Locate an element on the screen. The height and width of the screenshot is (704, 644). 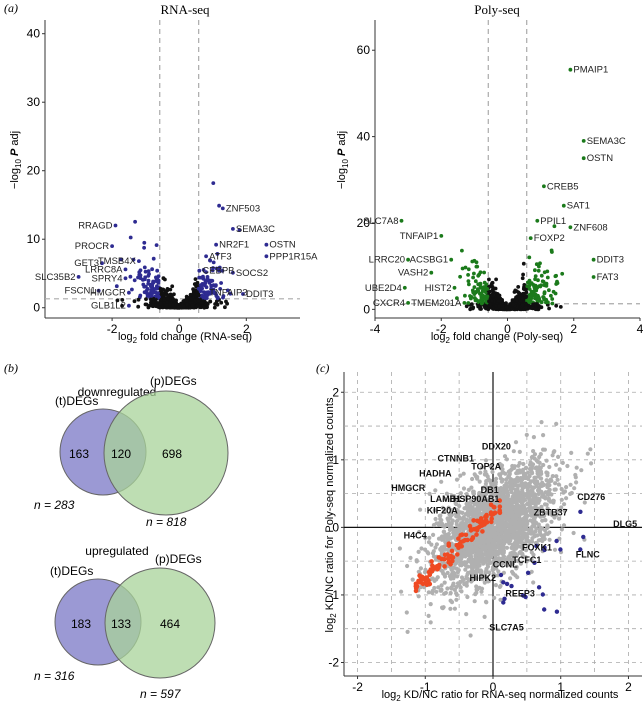
v1-gene-label: HMGCR is located at coordinates (108, 293).